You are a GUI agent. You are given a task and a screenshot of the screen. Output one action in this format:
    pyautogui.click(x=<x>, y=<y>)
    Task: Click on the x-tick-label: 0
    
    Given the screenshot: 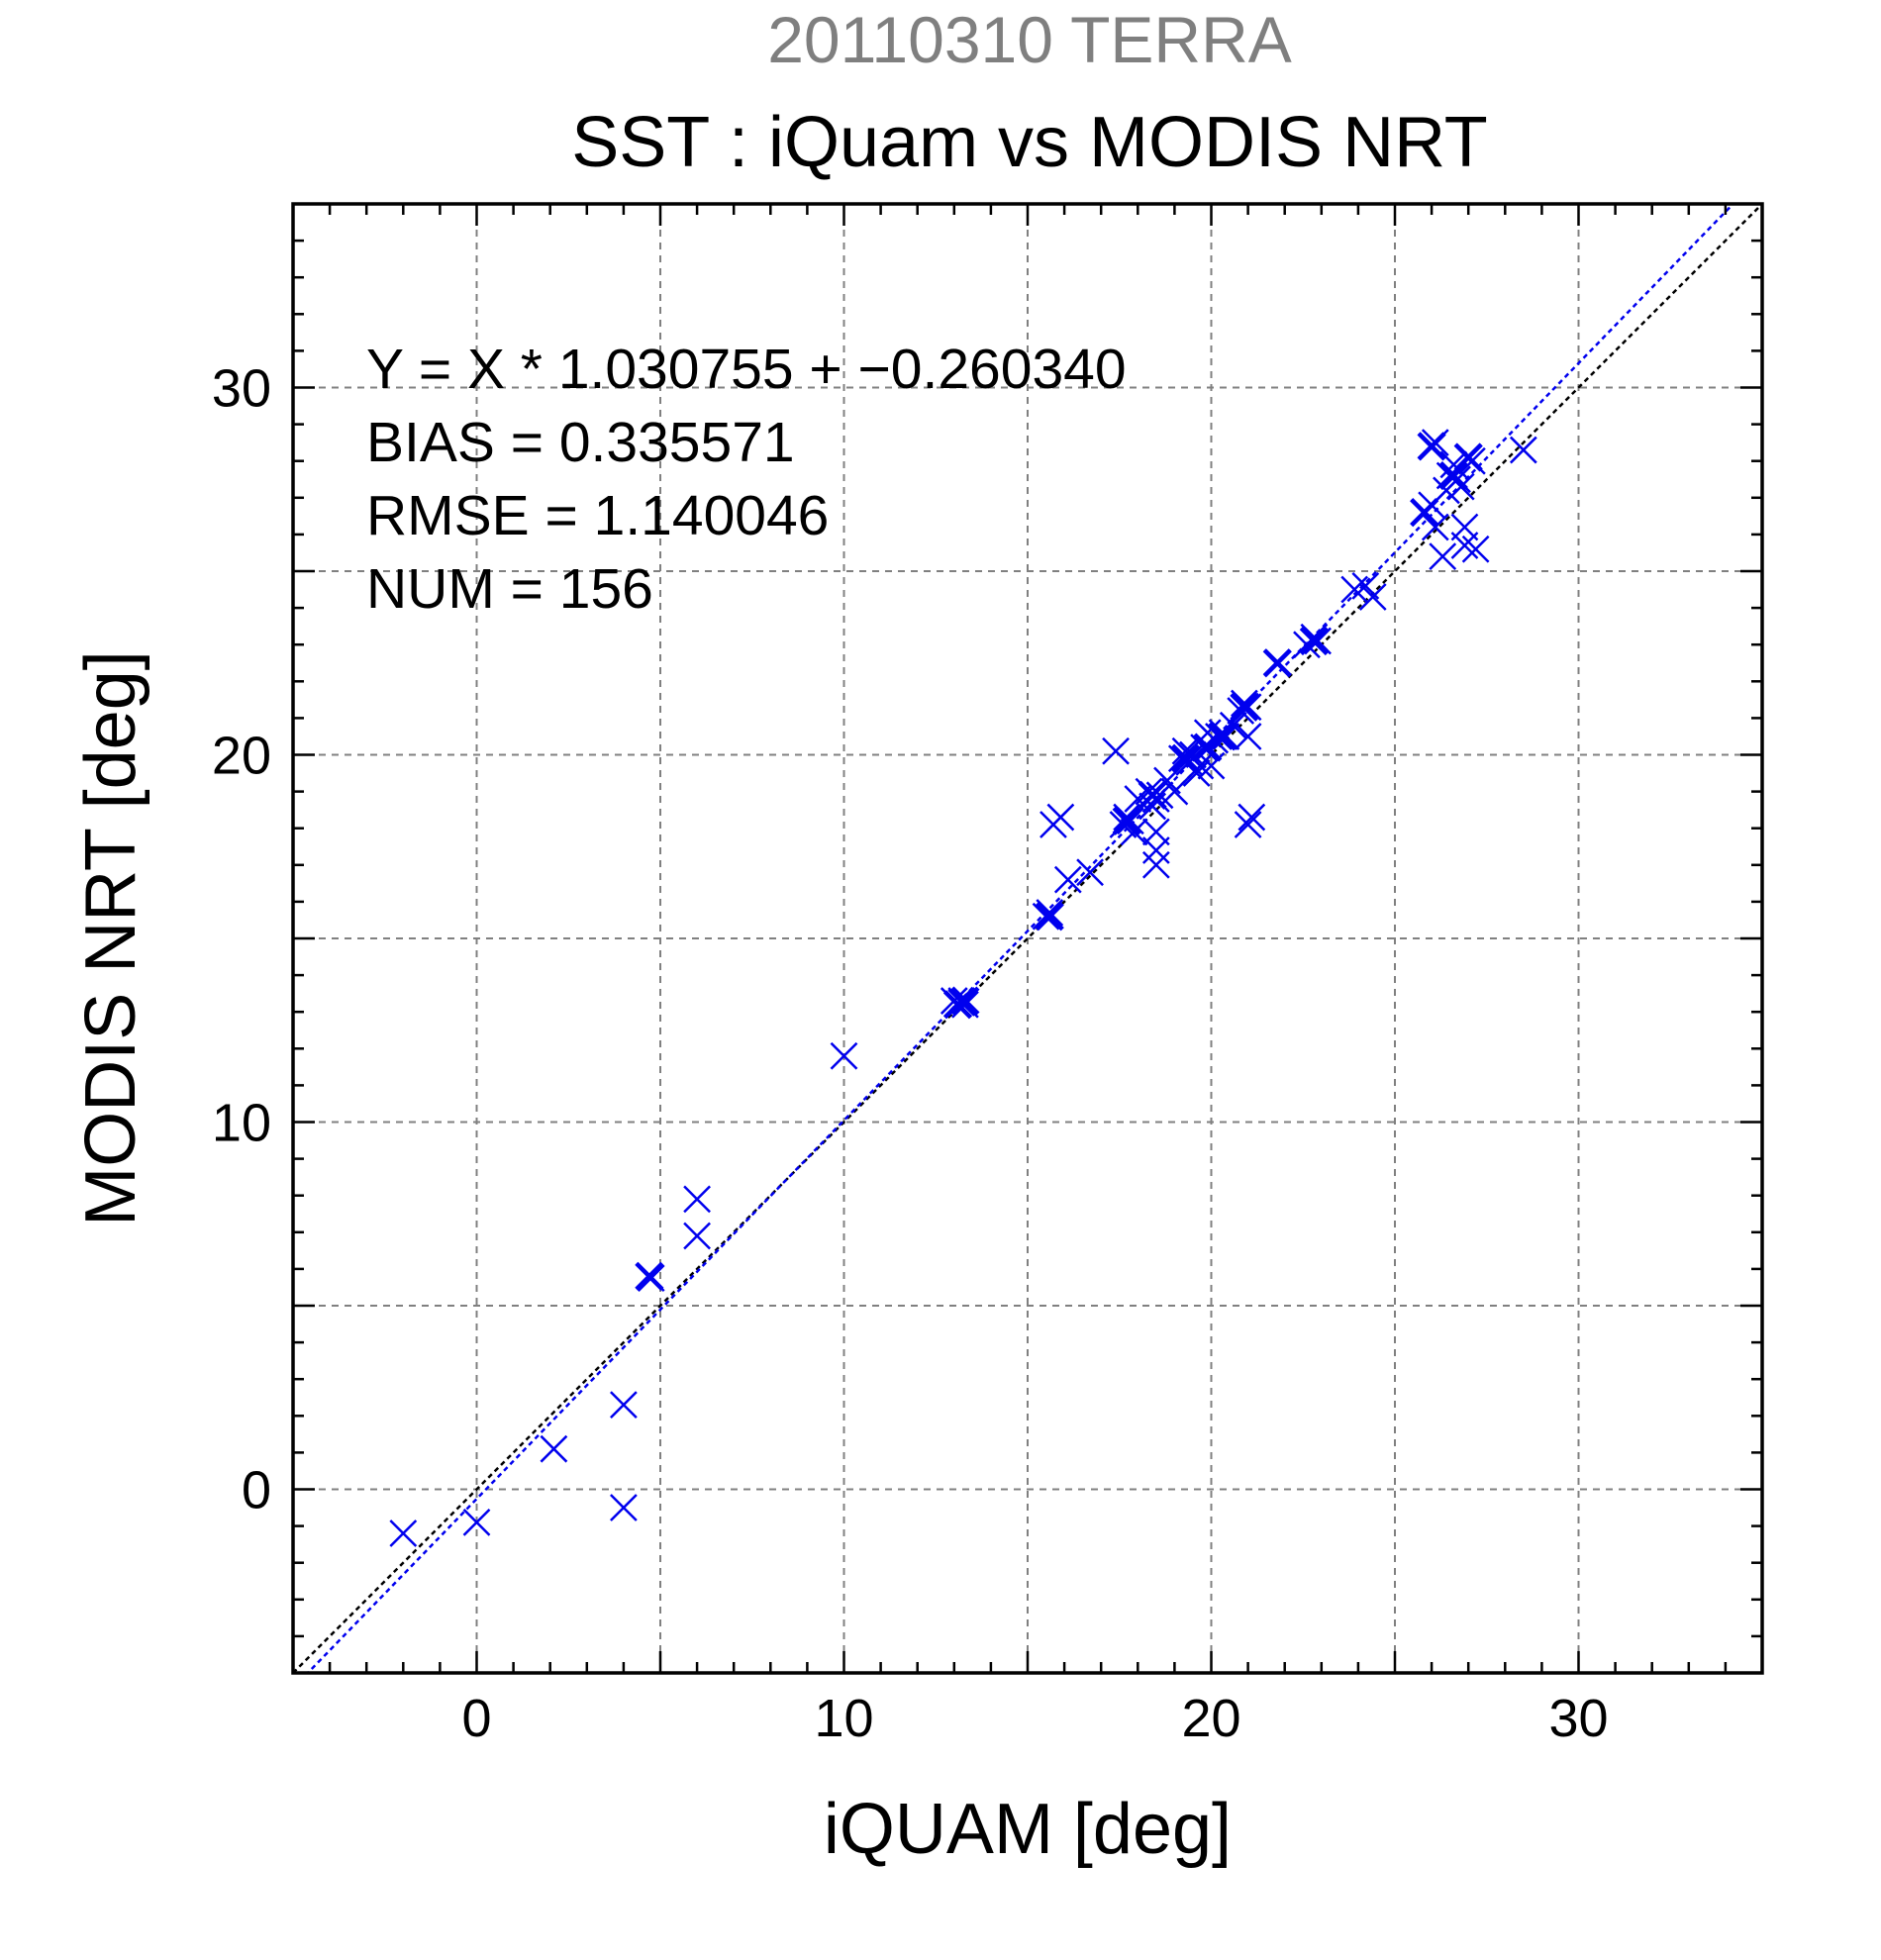 What is the action you would take?
    pyautogui.click(x=476, y=1718)
    